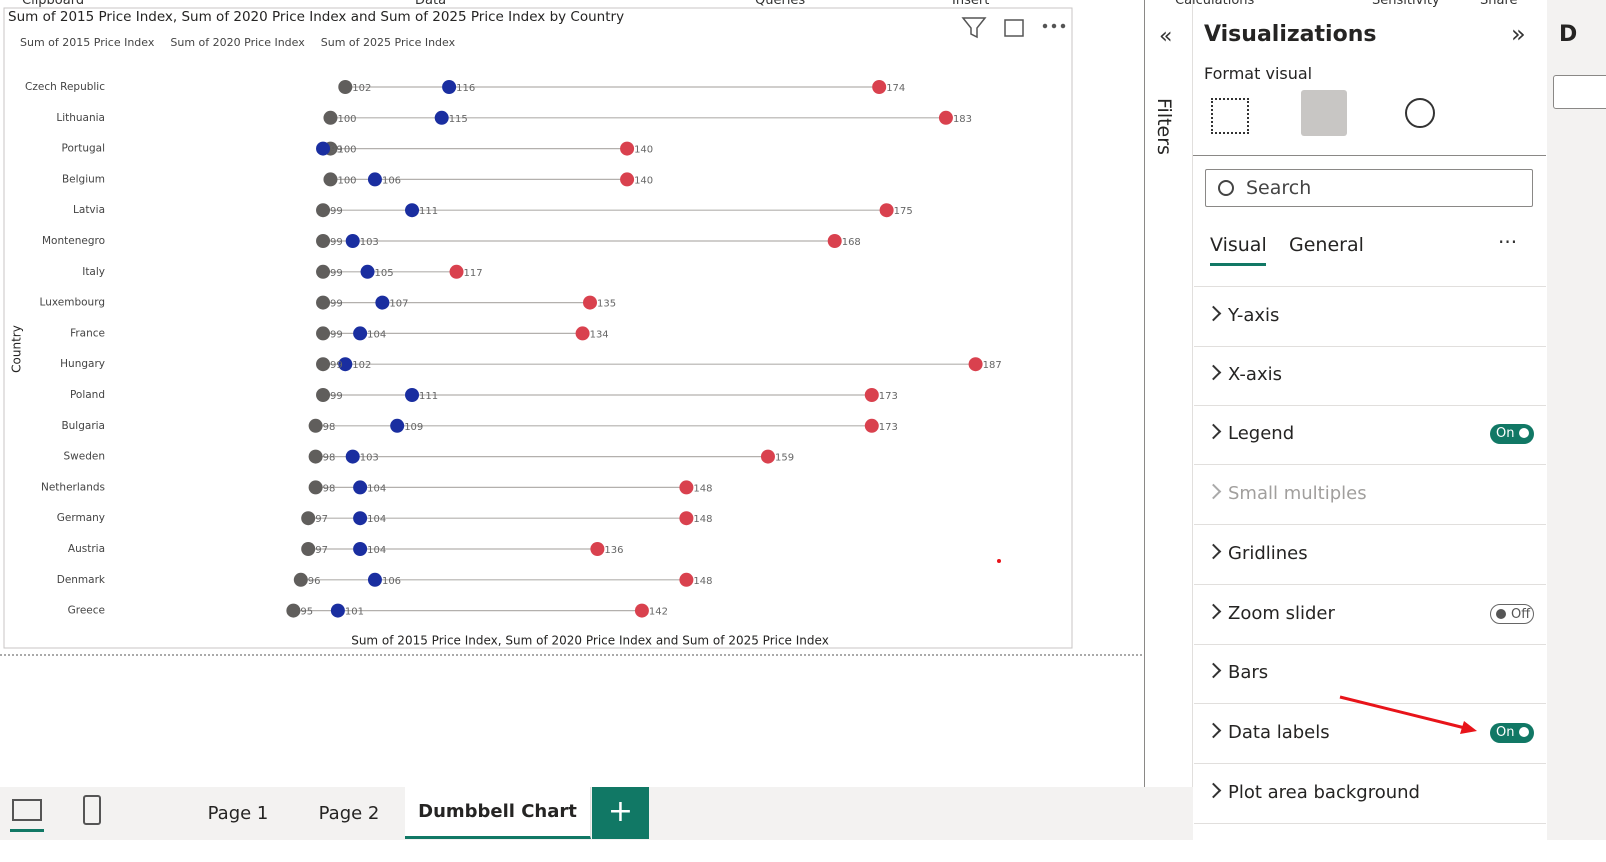 The height and width of the screenshot is (862, 1606). What do you see at coordinates (1013, 28) in the screenshot?
I see `visual-header-icons` at bounding box center [1013, 28].